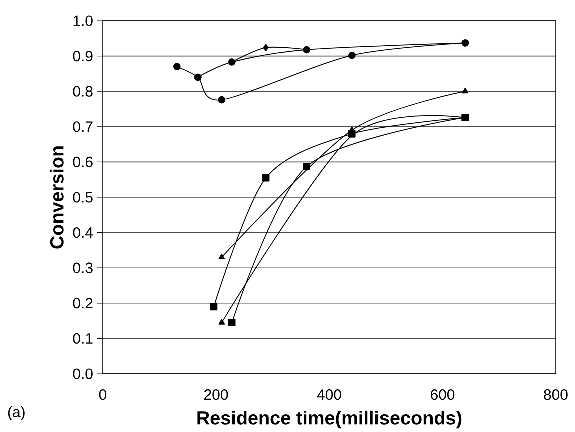  I want to click on x-tick-label: 200, so click(216, 395).